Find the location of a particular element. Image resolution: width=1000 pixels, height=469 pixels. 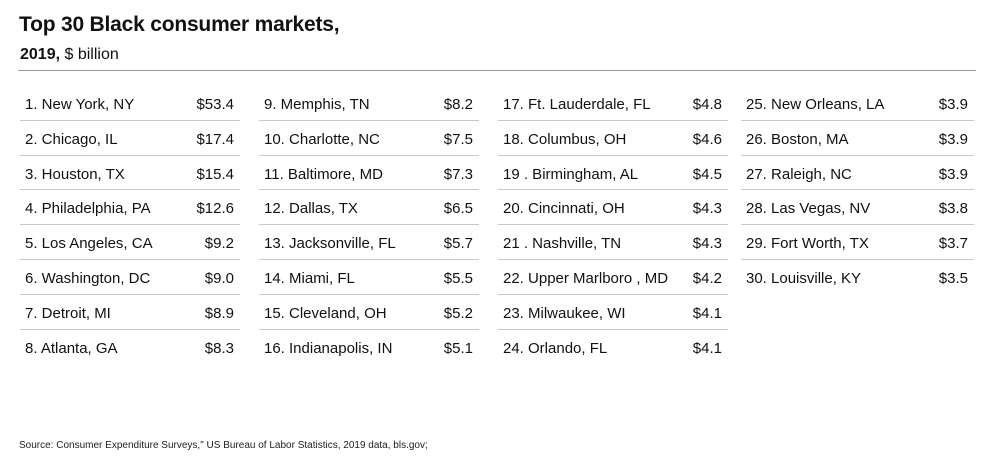

table-row: 26. Boston, MA $3.9 is located at coordinates (857, 138).